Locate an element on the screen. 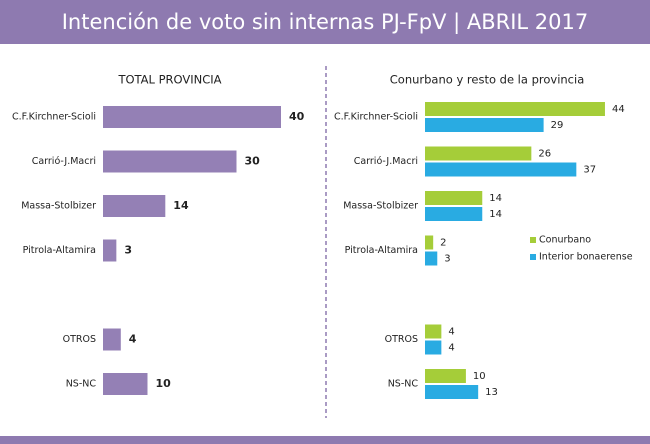  value-label: 26 is located at coordinates (544, 154).